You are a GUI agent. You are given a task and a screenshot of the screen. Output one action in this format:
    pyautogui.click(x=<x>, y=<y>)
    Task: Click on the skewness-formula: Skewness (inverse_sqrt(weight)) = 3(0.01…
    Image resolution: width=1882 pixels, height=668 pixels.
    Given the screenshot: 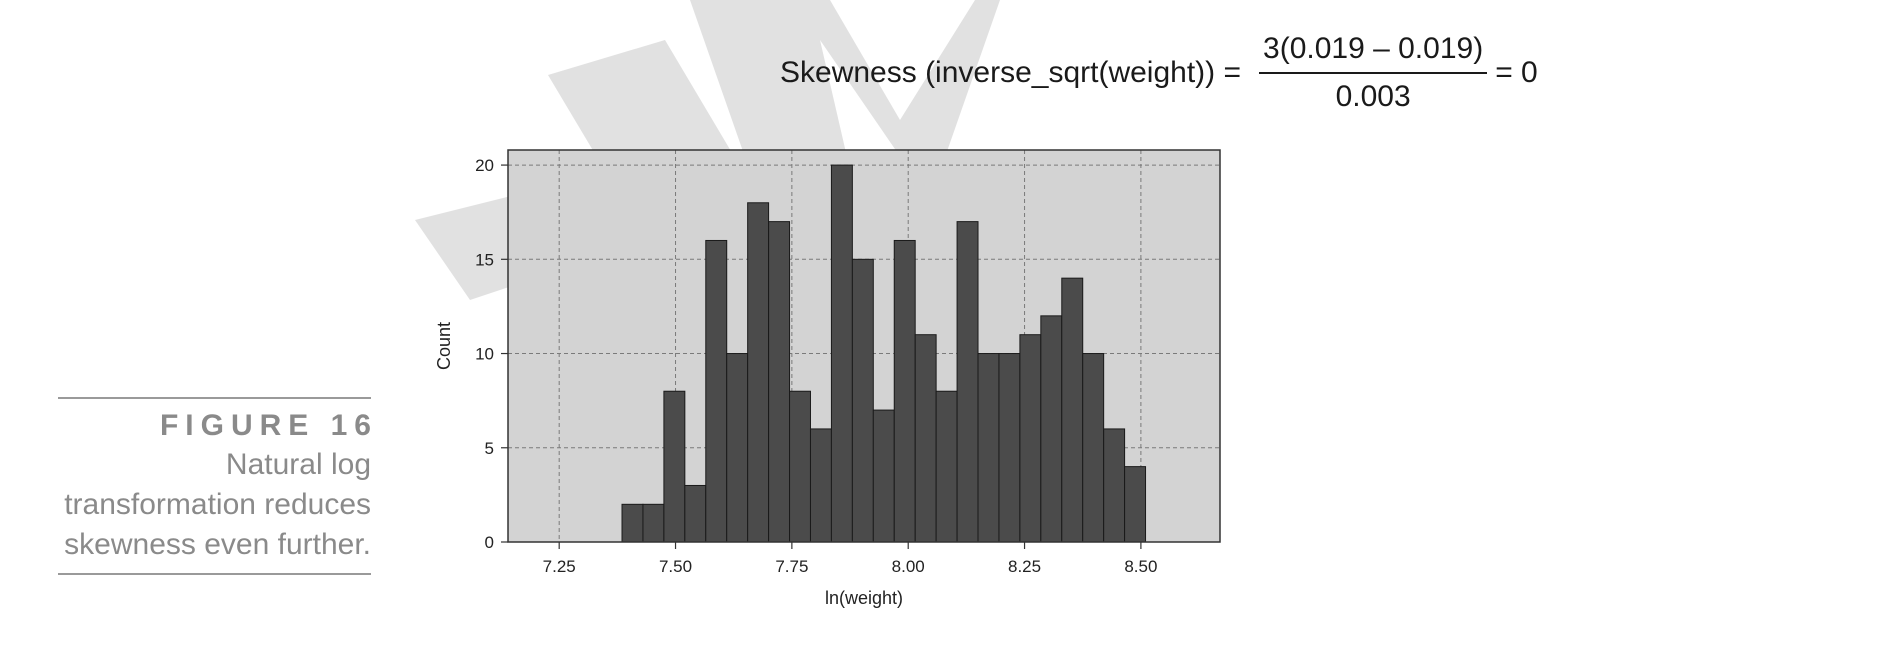 What is the action you would take?
    pyautogui.click(x=1159, y=73)
    